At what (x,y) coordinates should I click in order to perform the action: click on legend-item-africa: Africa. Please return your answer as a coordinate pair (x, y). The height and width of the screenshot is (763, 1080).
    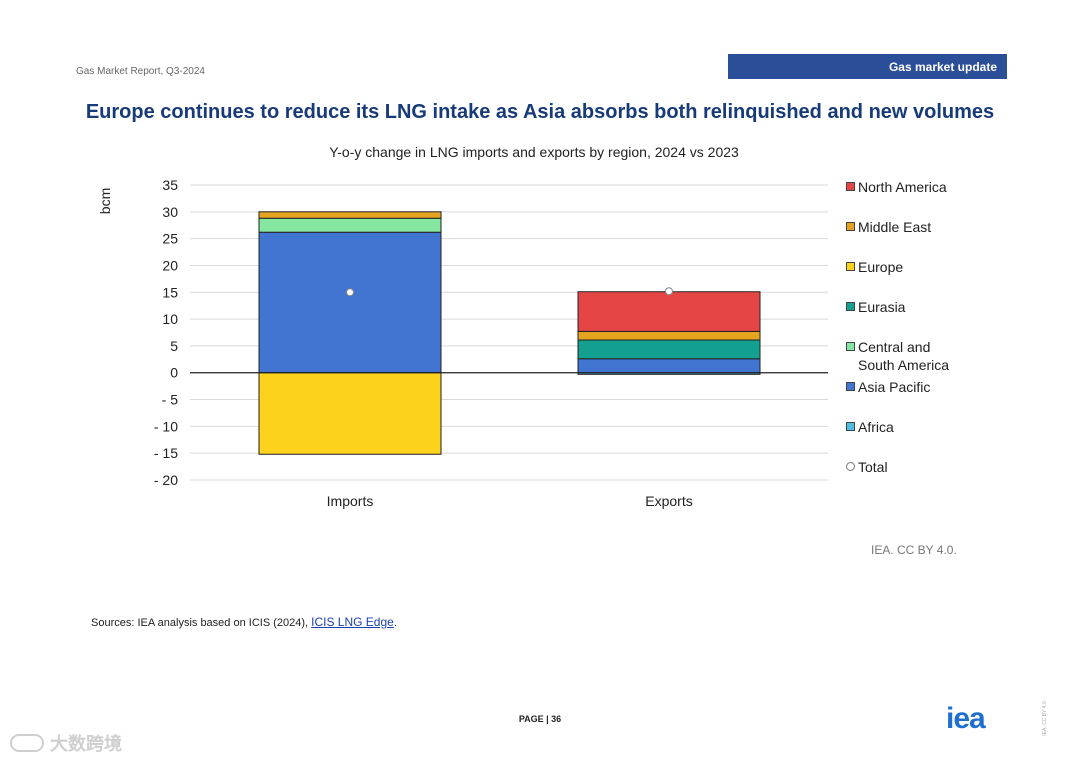
    Looking at the image, I should click on (921, 427).